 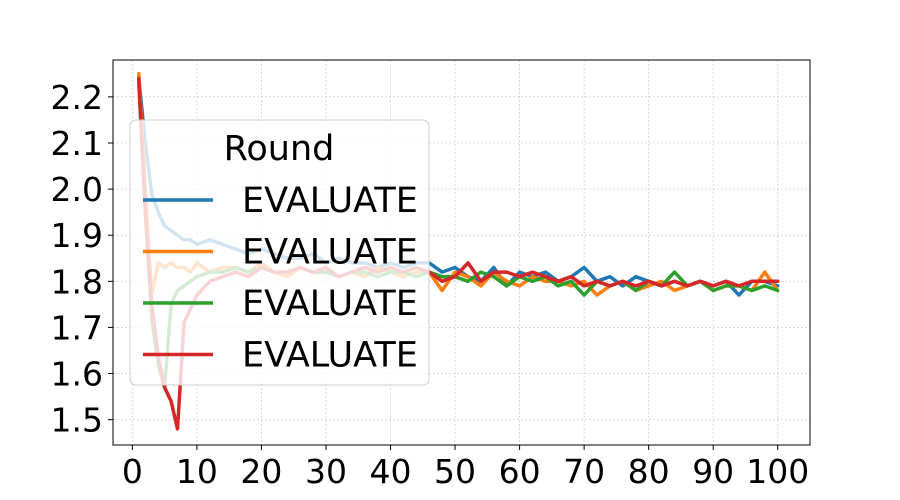 I want to click on y-tick-label: 1.6, so click(x=77, y=374).